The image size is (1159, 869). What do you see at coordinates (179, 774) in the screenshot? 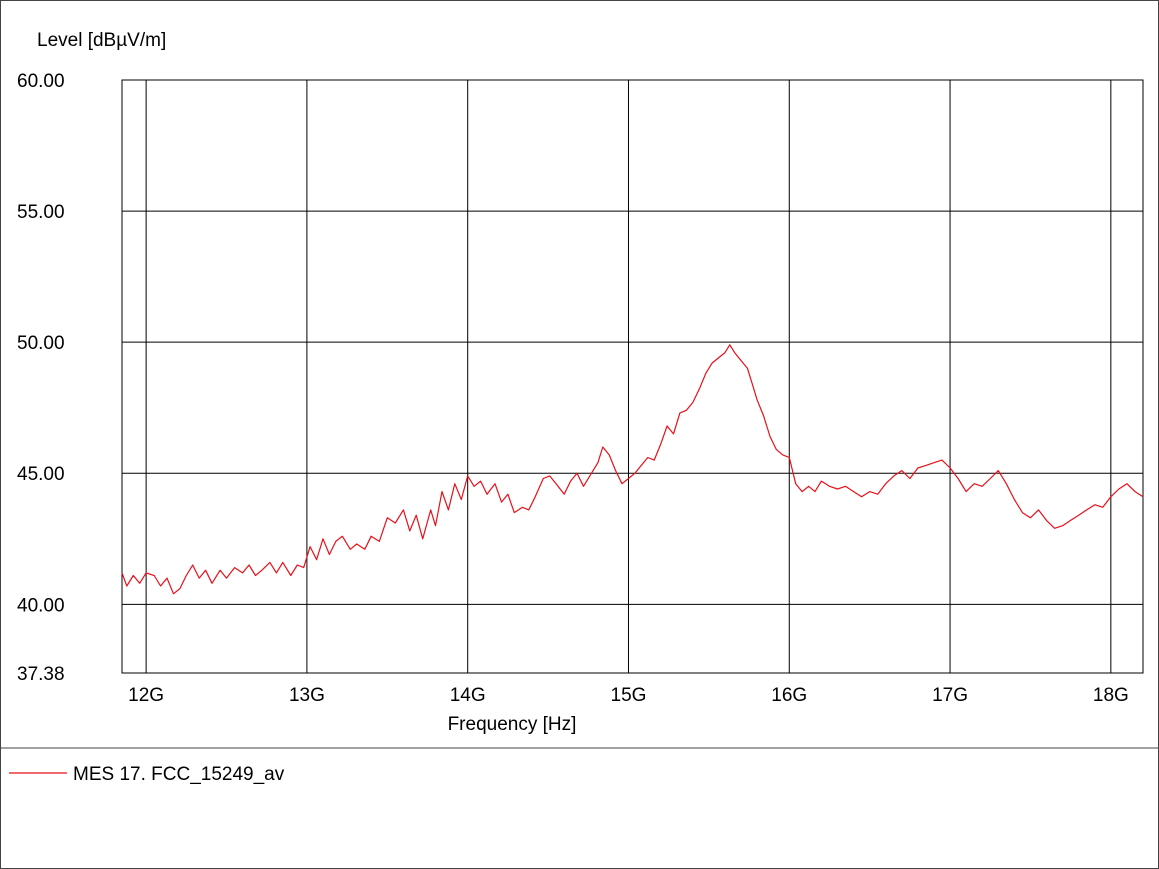
I see `legend-label: MES 17. FCC_15249_av` at bounding box center [179, 774].